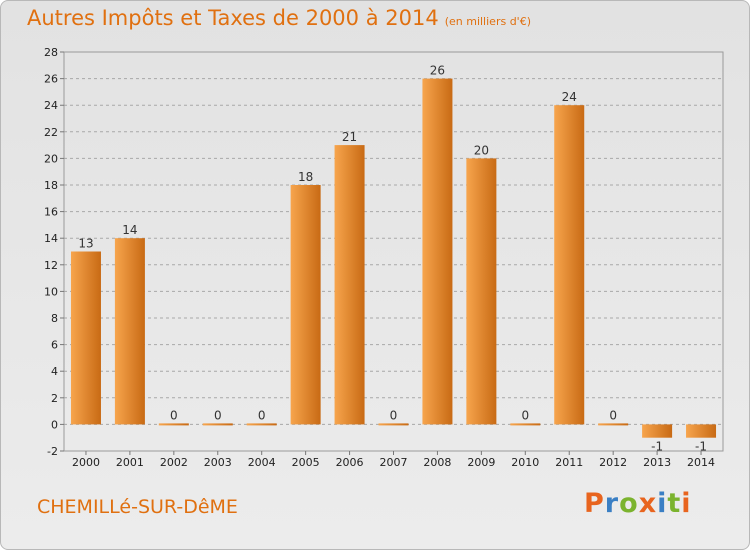  Describe the element at coordinates (481, 462) in the screenshot. I see `x-tick-label: 2009` at that location.